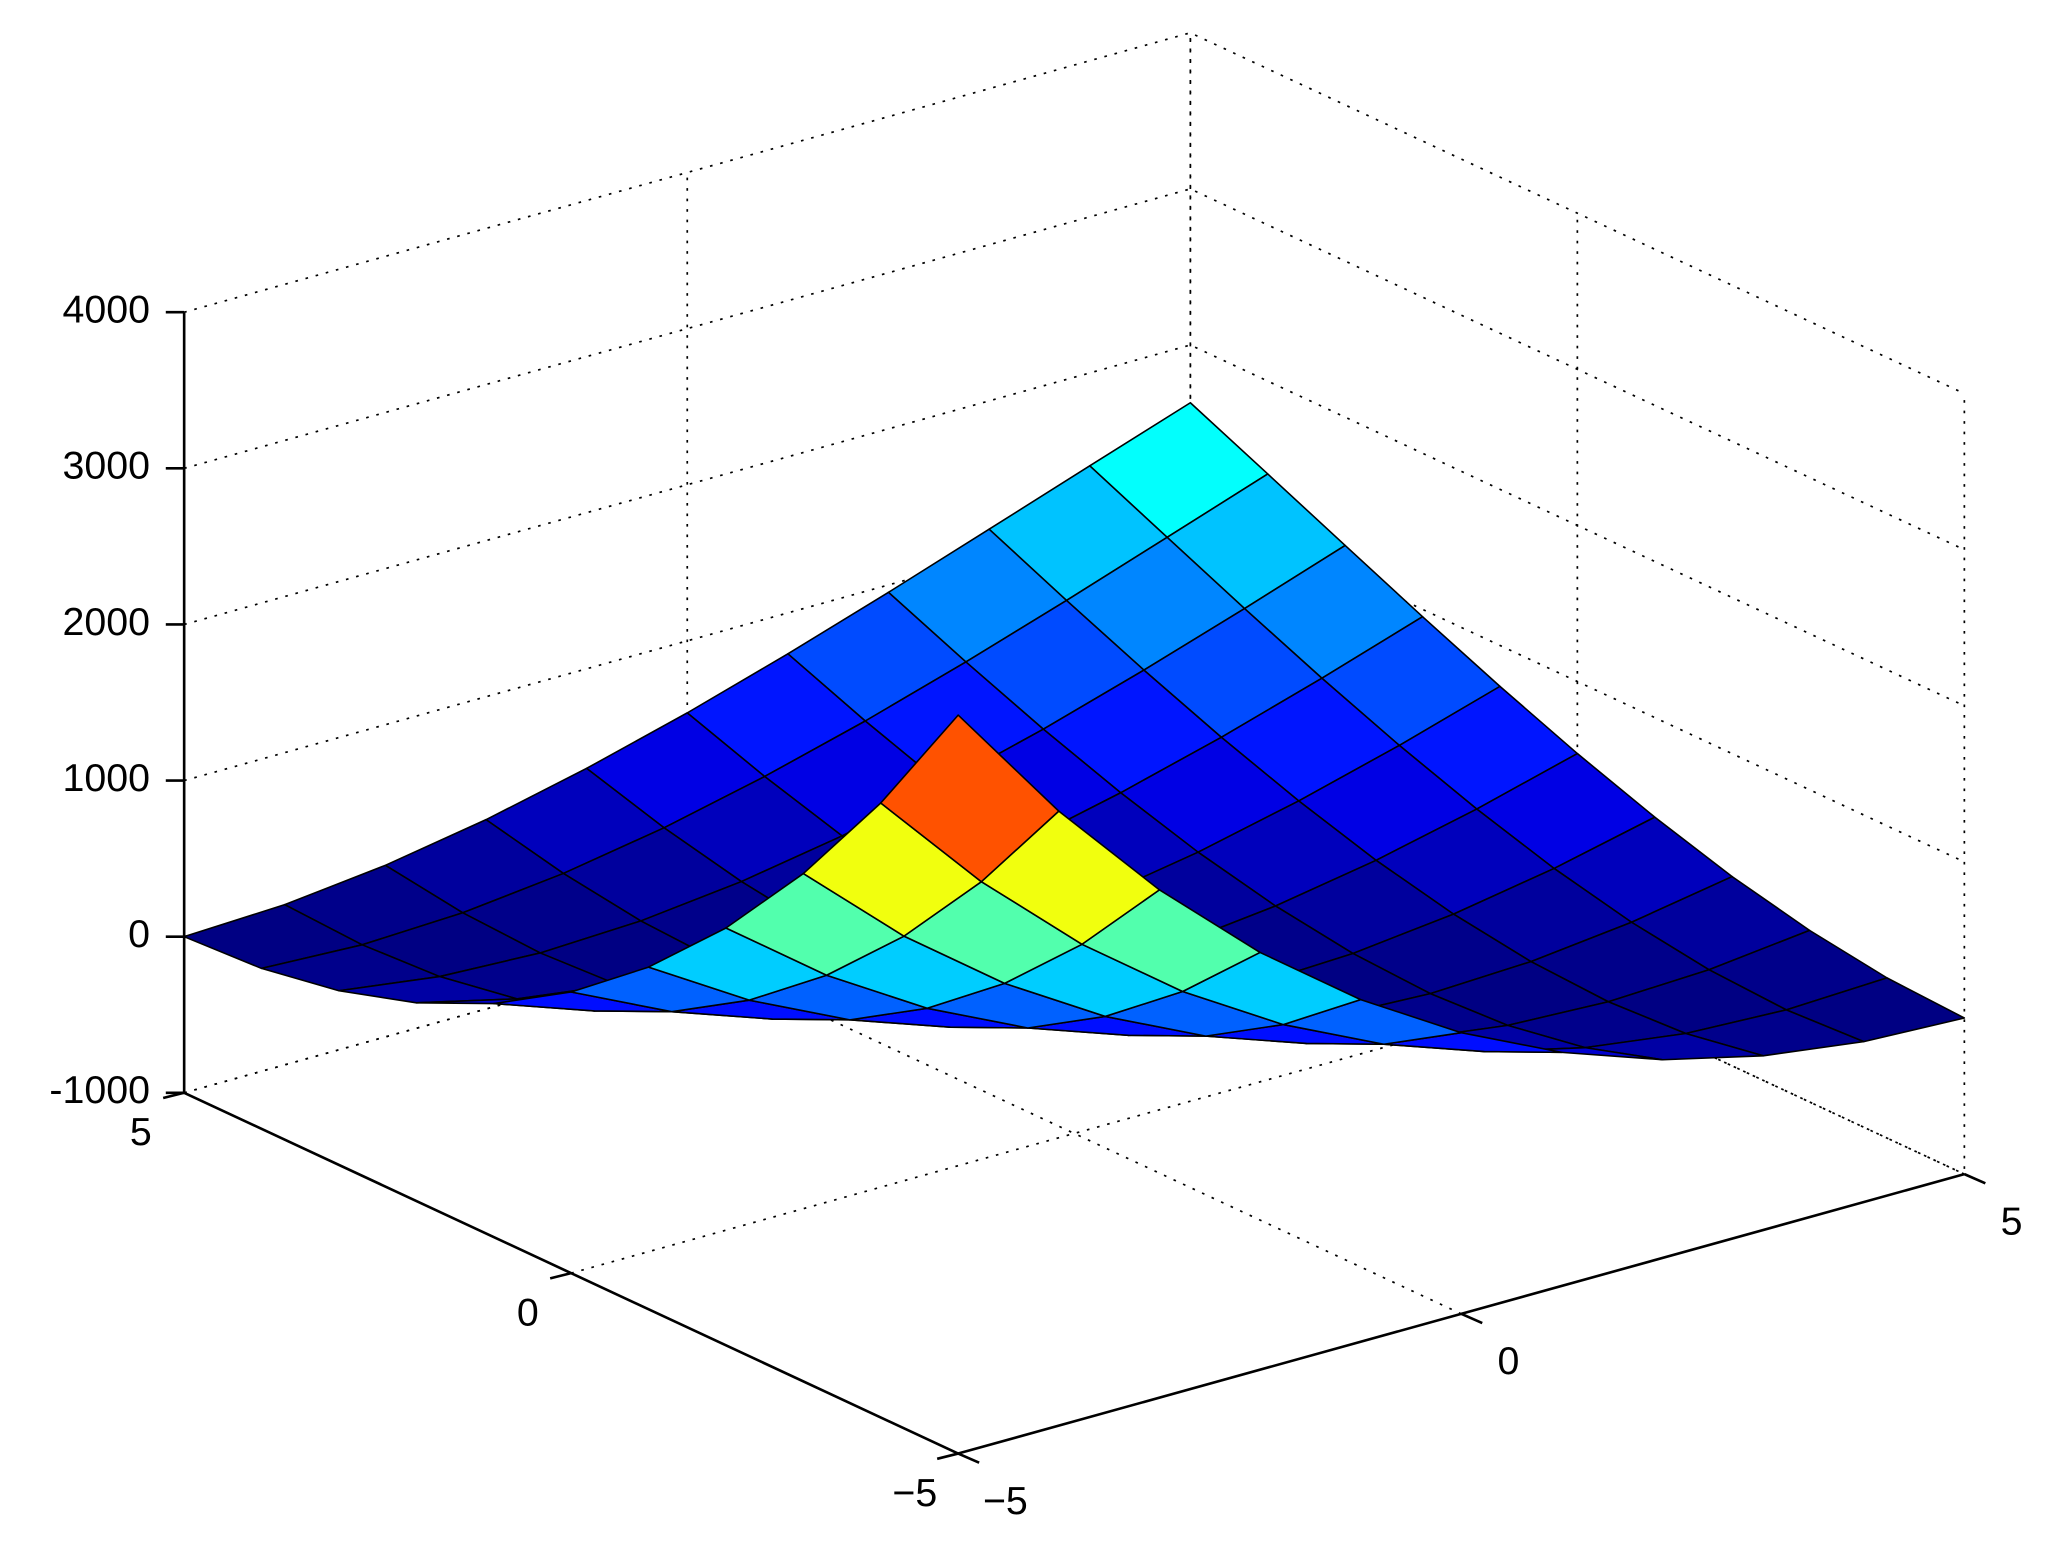 The width and height of the screenshot is (2058, 1548). What do you see at coordinates (969, 798) in the screenshot?
I see `surface-face` at bounding box center [969, 798].